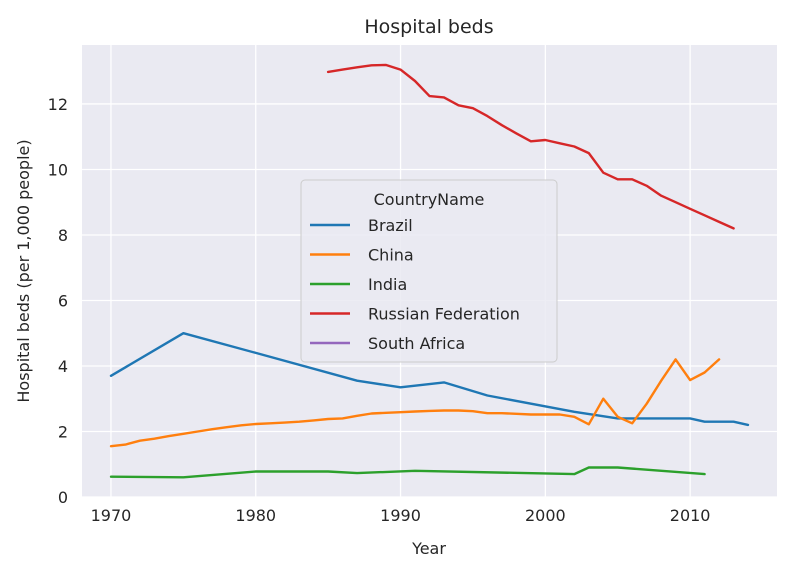 This screenshot has height=578, width=792. I want to click on y-tick-label: 2, so click(63, 431).